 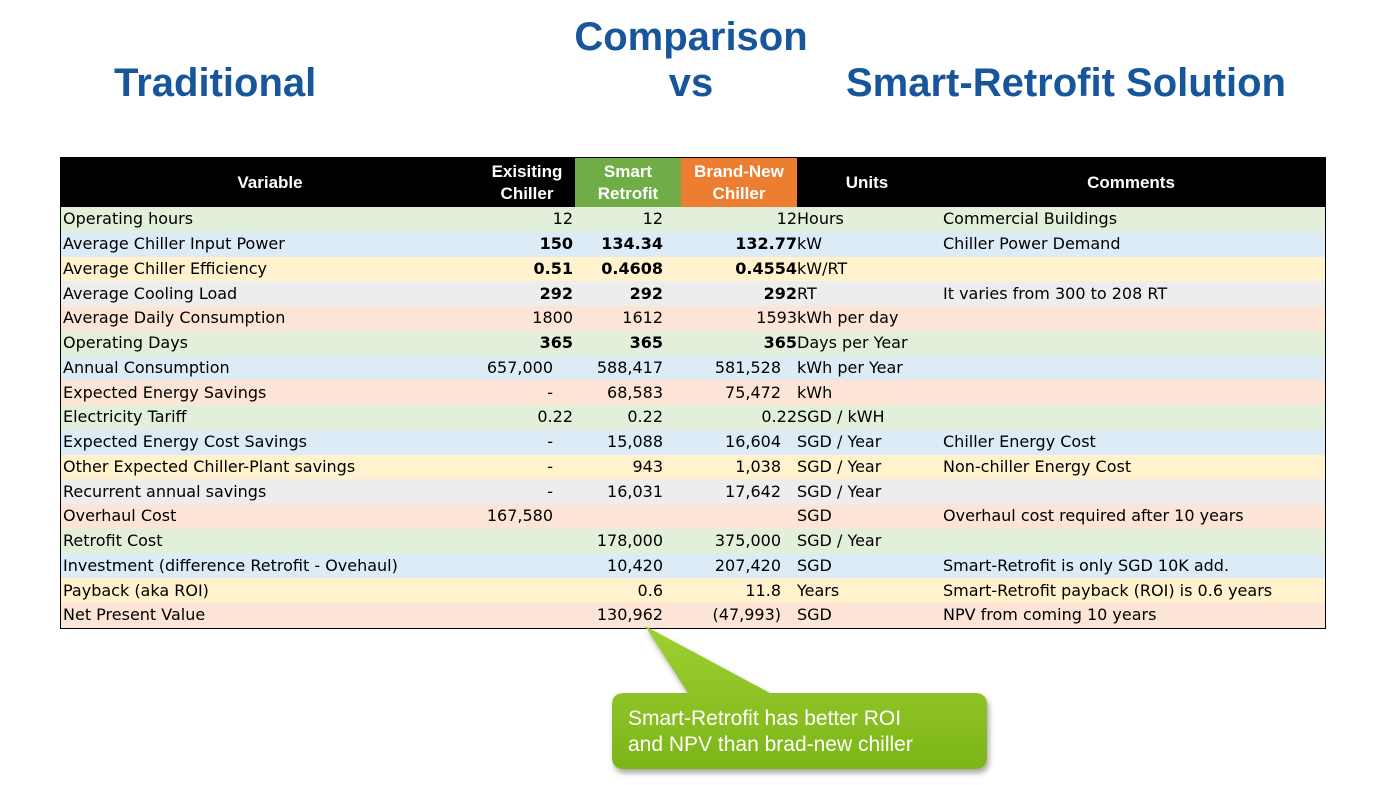 I want to click on cell-comment: It varies from 300 to 208 RT, so click(x=1055, y=293).